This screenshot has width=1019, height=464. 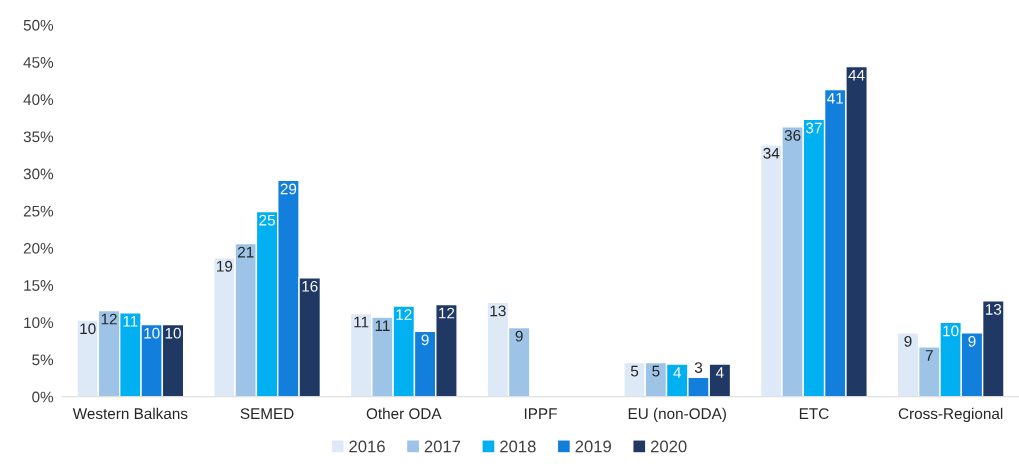 What do you see at coordinates (130, 413) in the screenshot?
I see `x-tick-label: Western Balkans` at bounding box center [130, 413].